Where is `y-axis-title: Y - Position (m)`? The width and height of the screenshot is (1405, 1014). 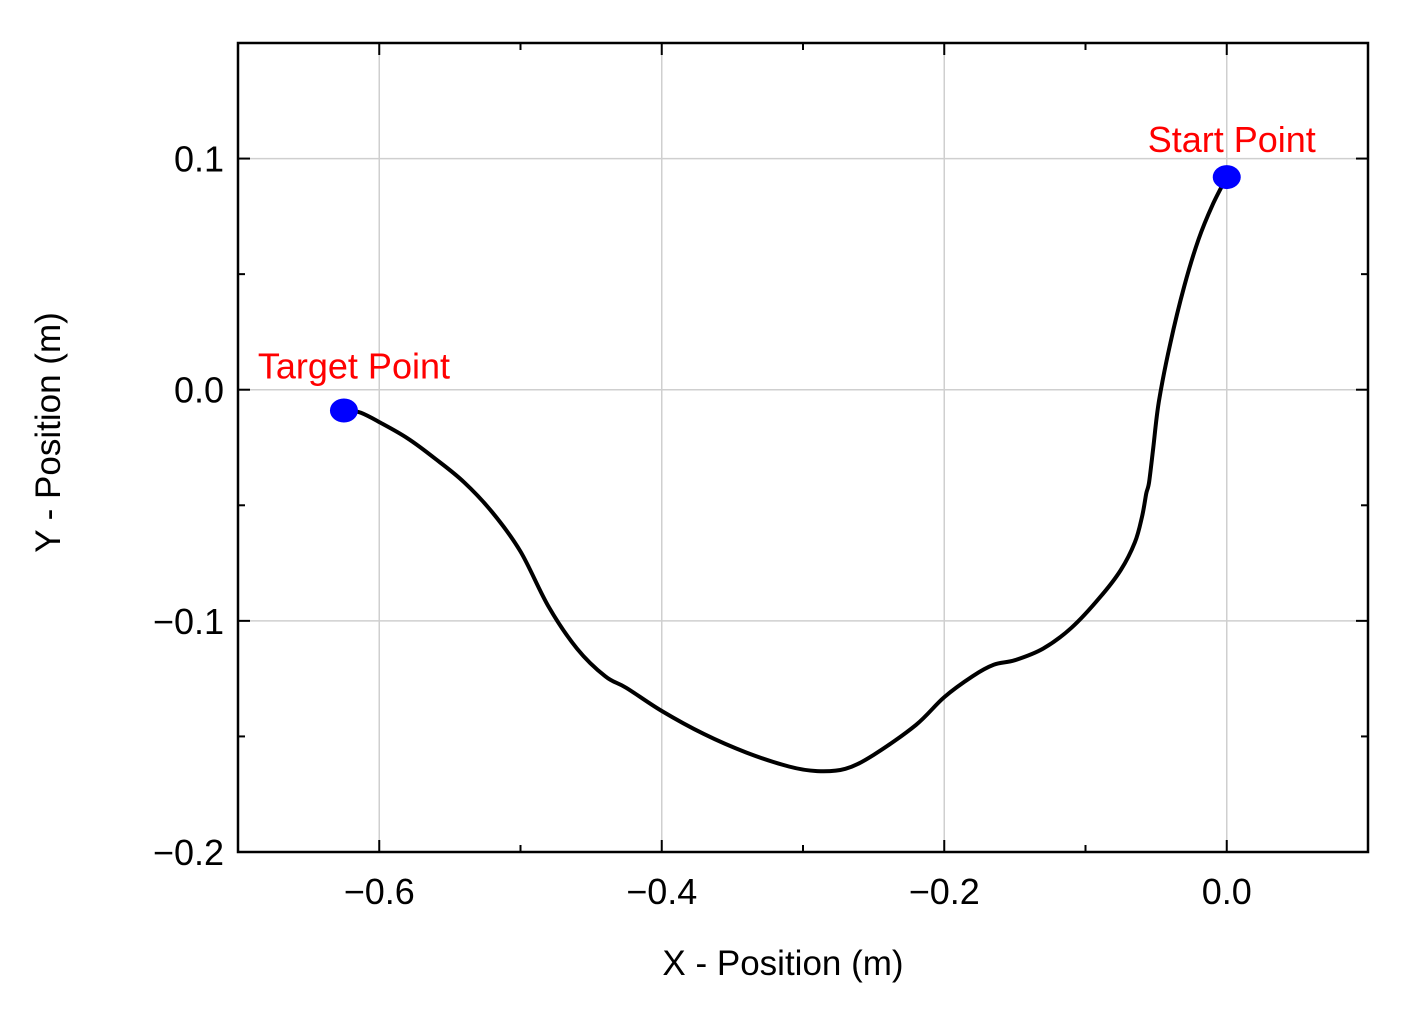 y-axis-title: Y - Position (m) is located at coordinates (48, 432).